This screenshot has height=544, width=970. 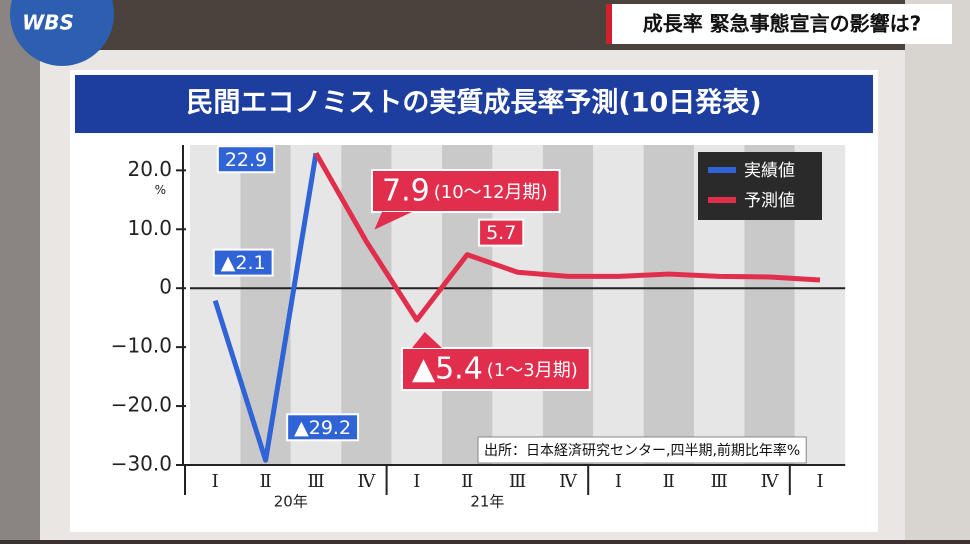 I want to click on value-label: 7.9, so click(x=406, y=191).